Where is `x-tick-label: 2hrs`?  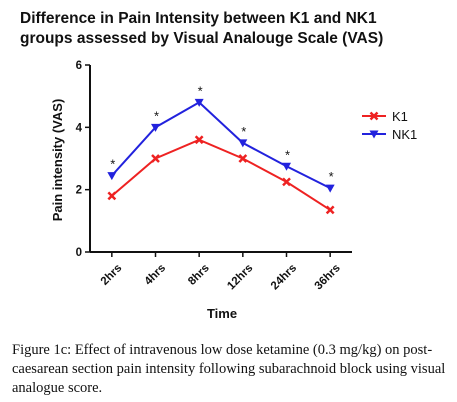 x-tick-label: 2hrs is located at coordinates (112, 275).